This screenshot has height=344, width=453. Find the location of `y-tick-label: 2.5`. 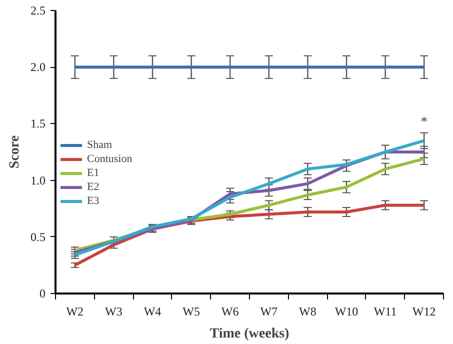

y-tick-label: 2.5 is located at coordinates (38, 11).